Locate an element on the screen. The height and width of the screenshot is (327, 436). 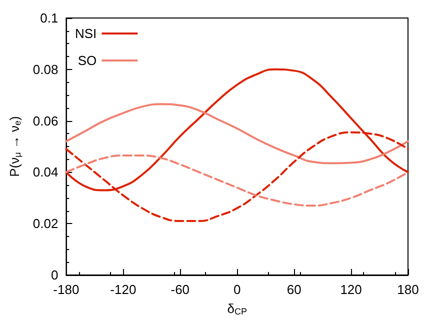
legend-label: SO is located at coordinates (87, 60).